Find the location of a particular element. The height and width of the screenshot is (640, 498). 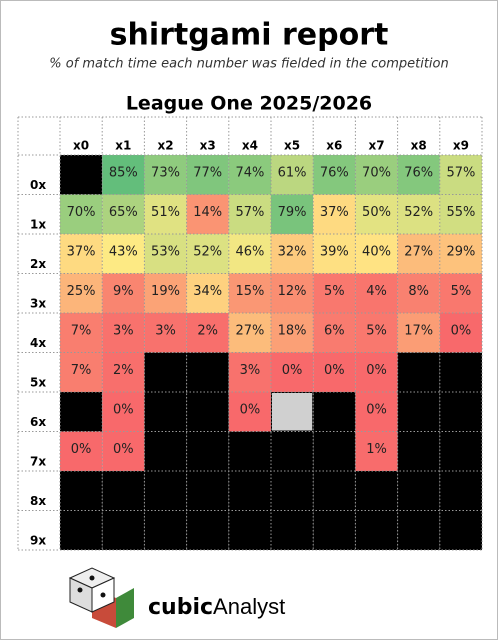

row-label: 0x is located at coordinates (38, 185).